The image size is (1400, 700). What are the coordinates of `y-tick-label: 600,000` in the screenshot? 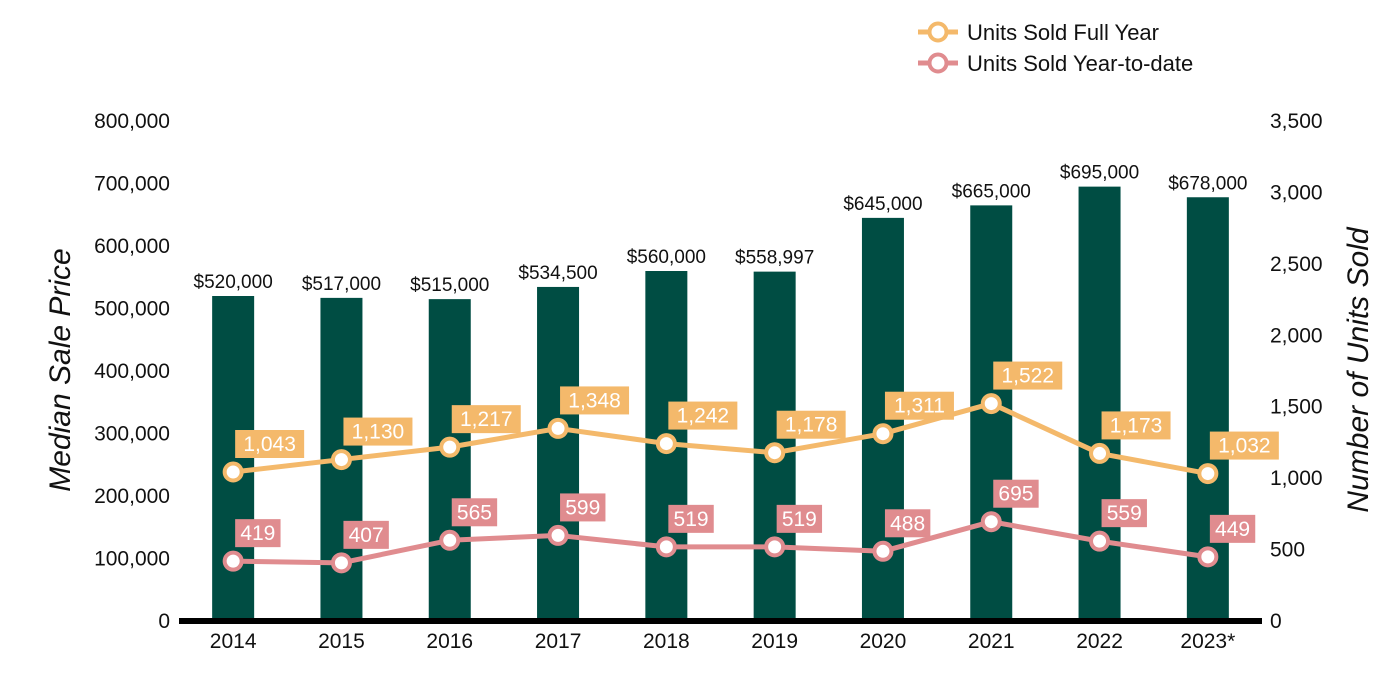 It's located at (132, 246).